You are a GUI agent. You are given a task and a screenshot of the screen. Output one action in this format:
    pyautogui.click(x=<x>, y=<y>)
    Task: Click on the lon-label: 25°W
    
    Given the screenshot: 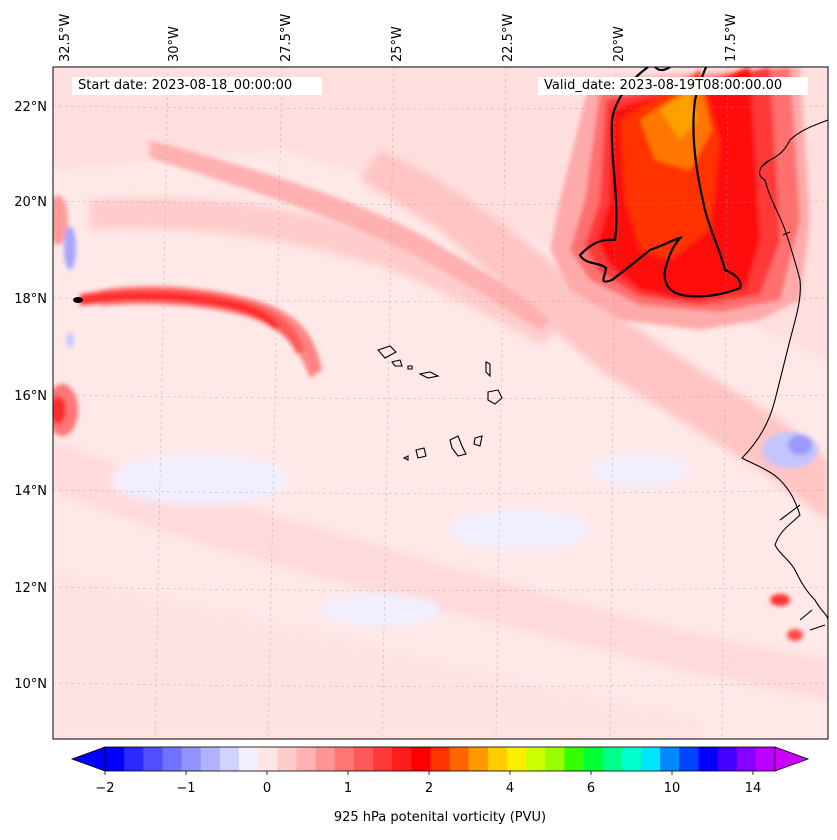 What is the action you would take?
    pyautogui.click(x=397, y=44)
    